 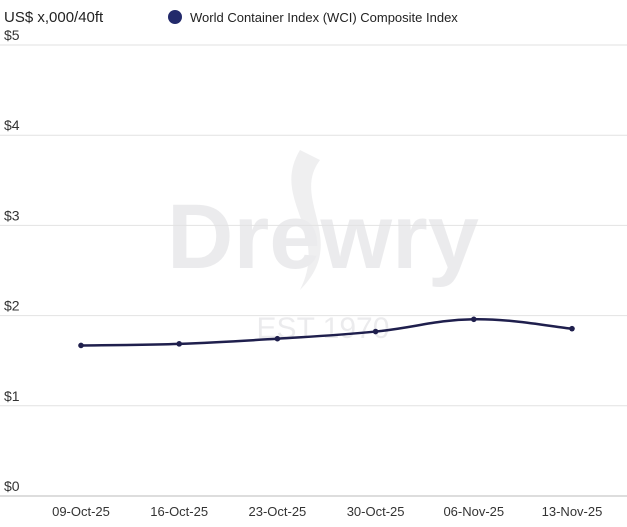 I want to click on legend-marker, so click(x=175, y=17).